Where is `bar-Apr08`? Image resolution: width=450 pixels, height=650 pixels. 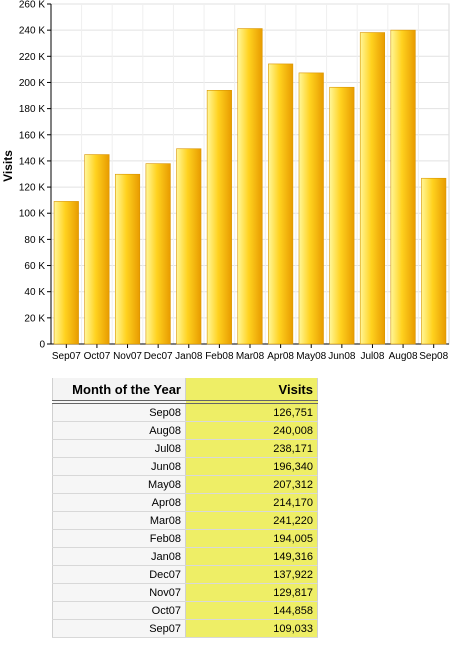
bar-Apr08 is located at coordinates (281, 204).